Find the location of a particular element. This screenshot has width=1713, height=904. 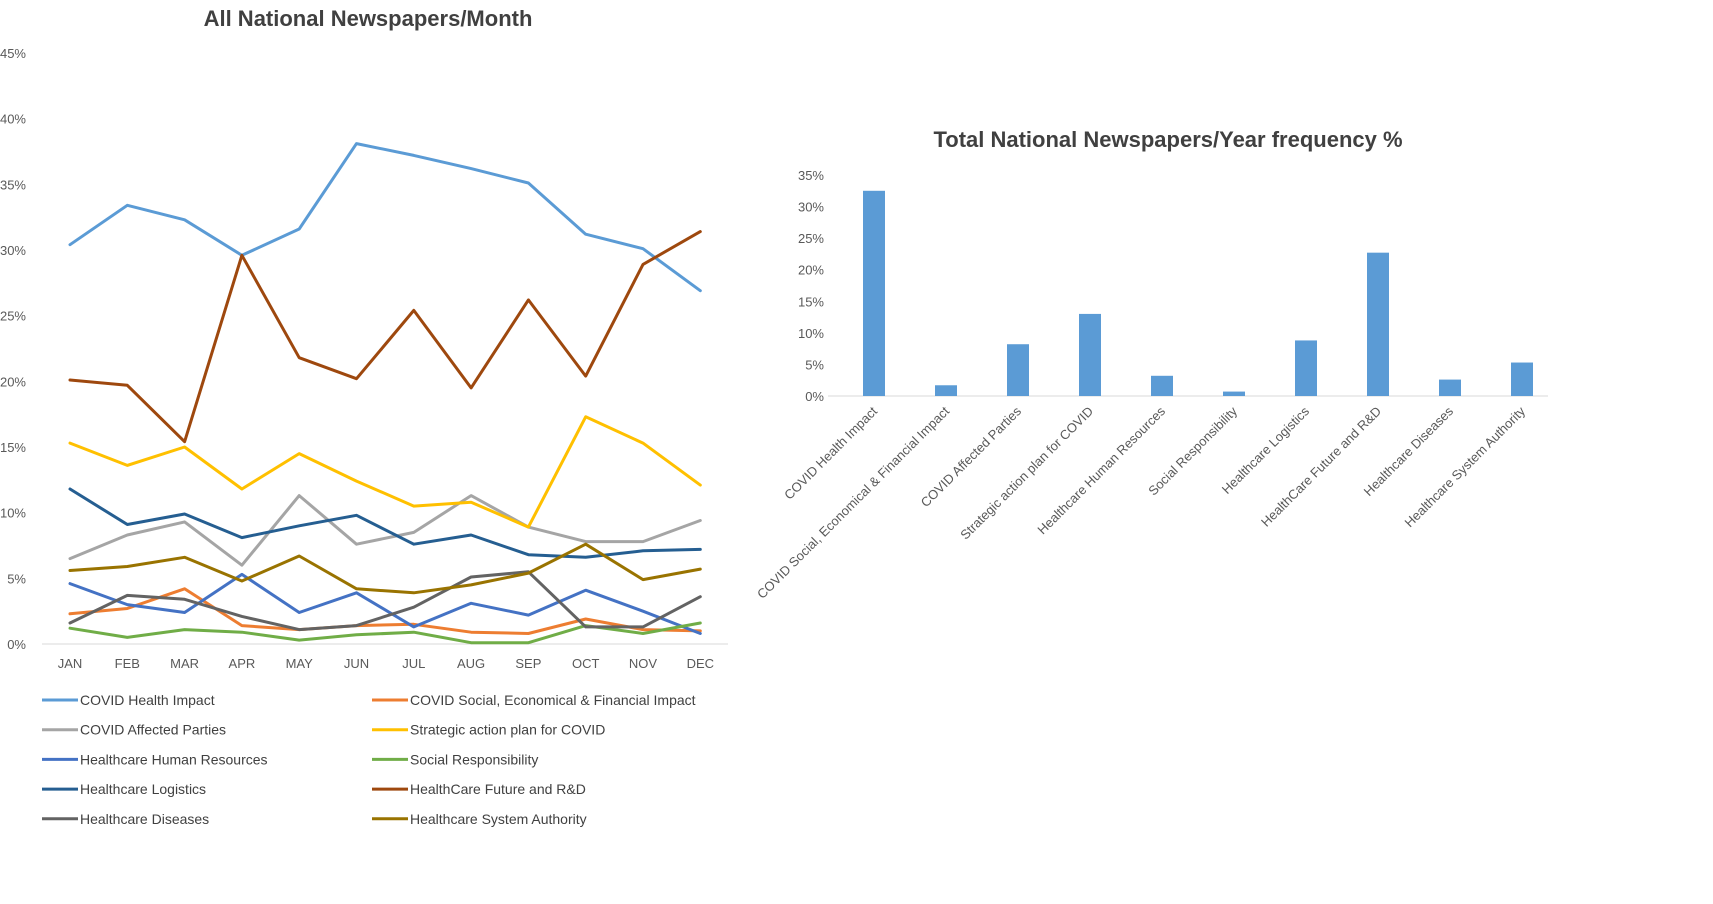

line-x-tick-label: APR is located at coordinates (242, 663).